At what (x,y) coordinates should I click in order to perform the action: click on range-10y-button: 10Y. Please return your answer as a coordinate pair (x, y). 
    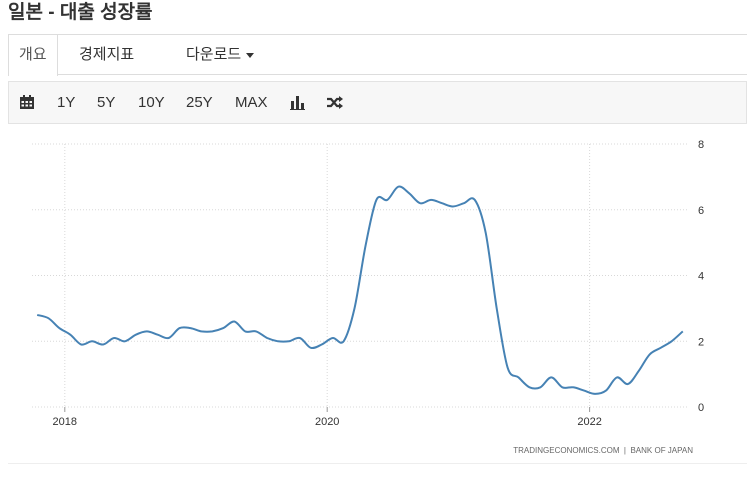
    Looking at the image, I should click on (151, 102).